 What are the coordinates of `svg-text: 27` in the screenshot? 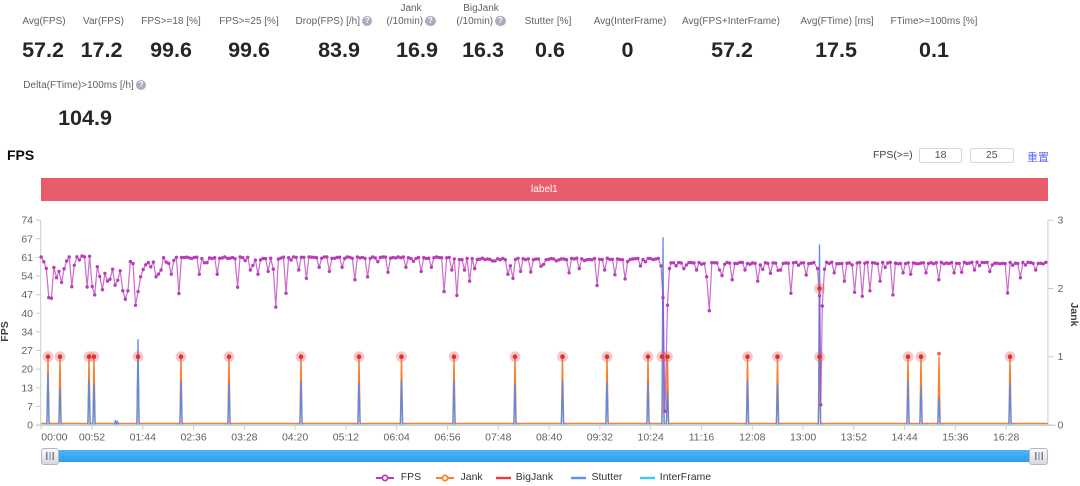 It's located at (27, 351).